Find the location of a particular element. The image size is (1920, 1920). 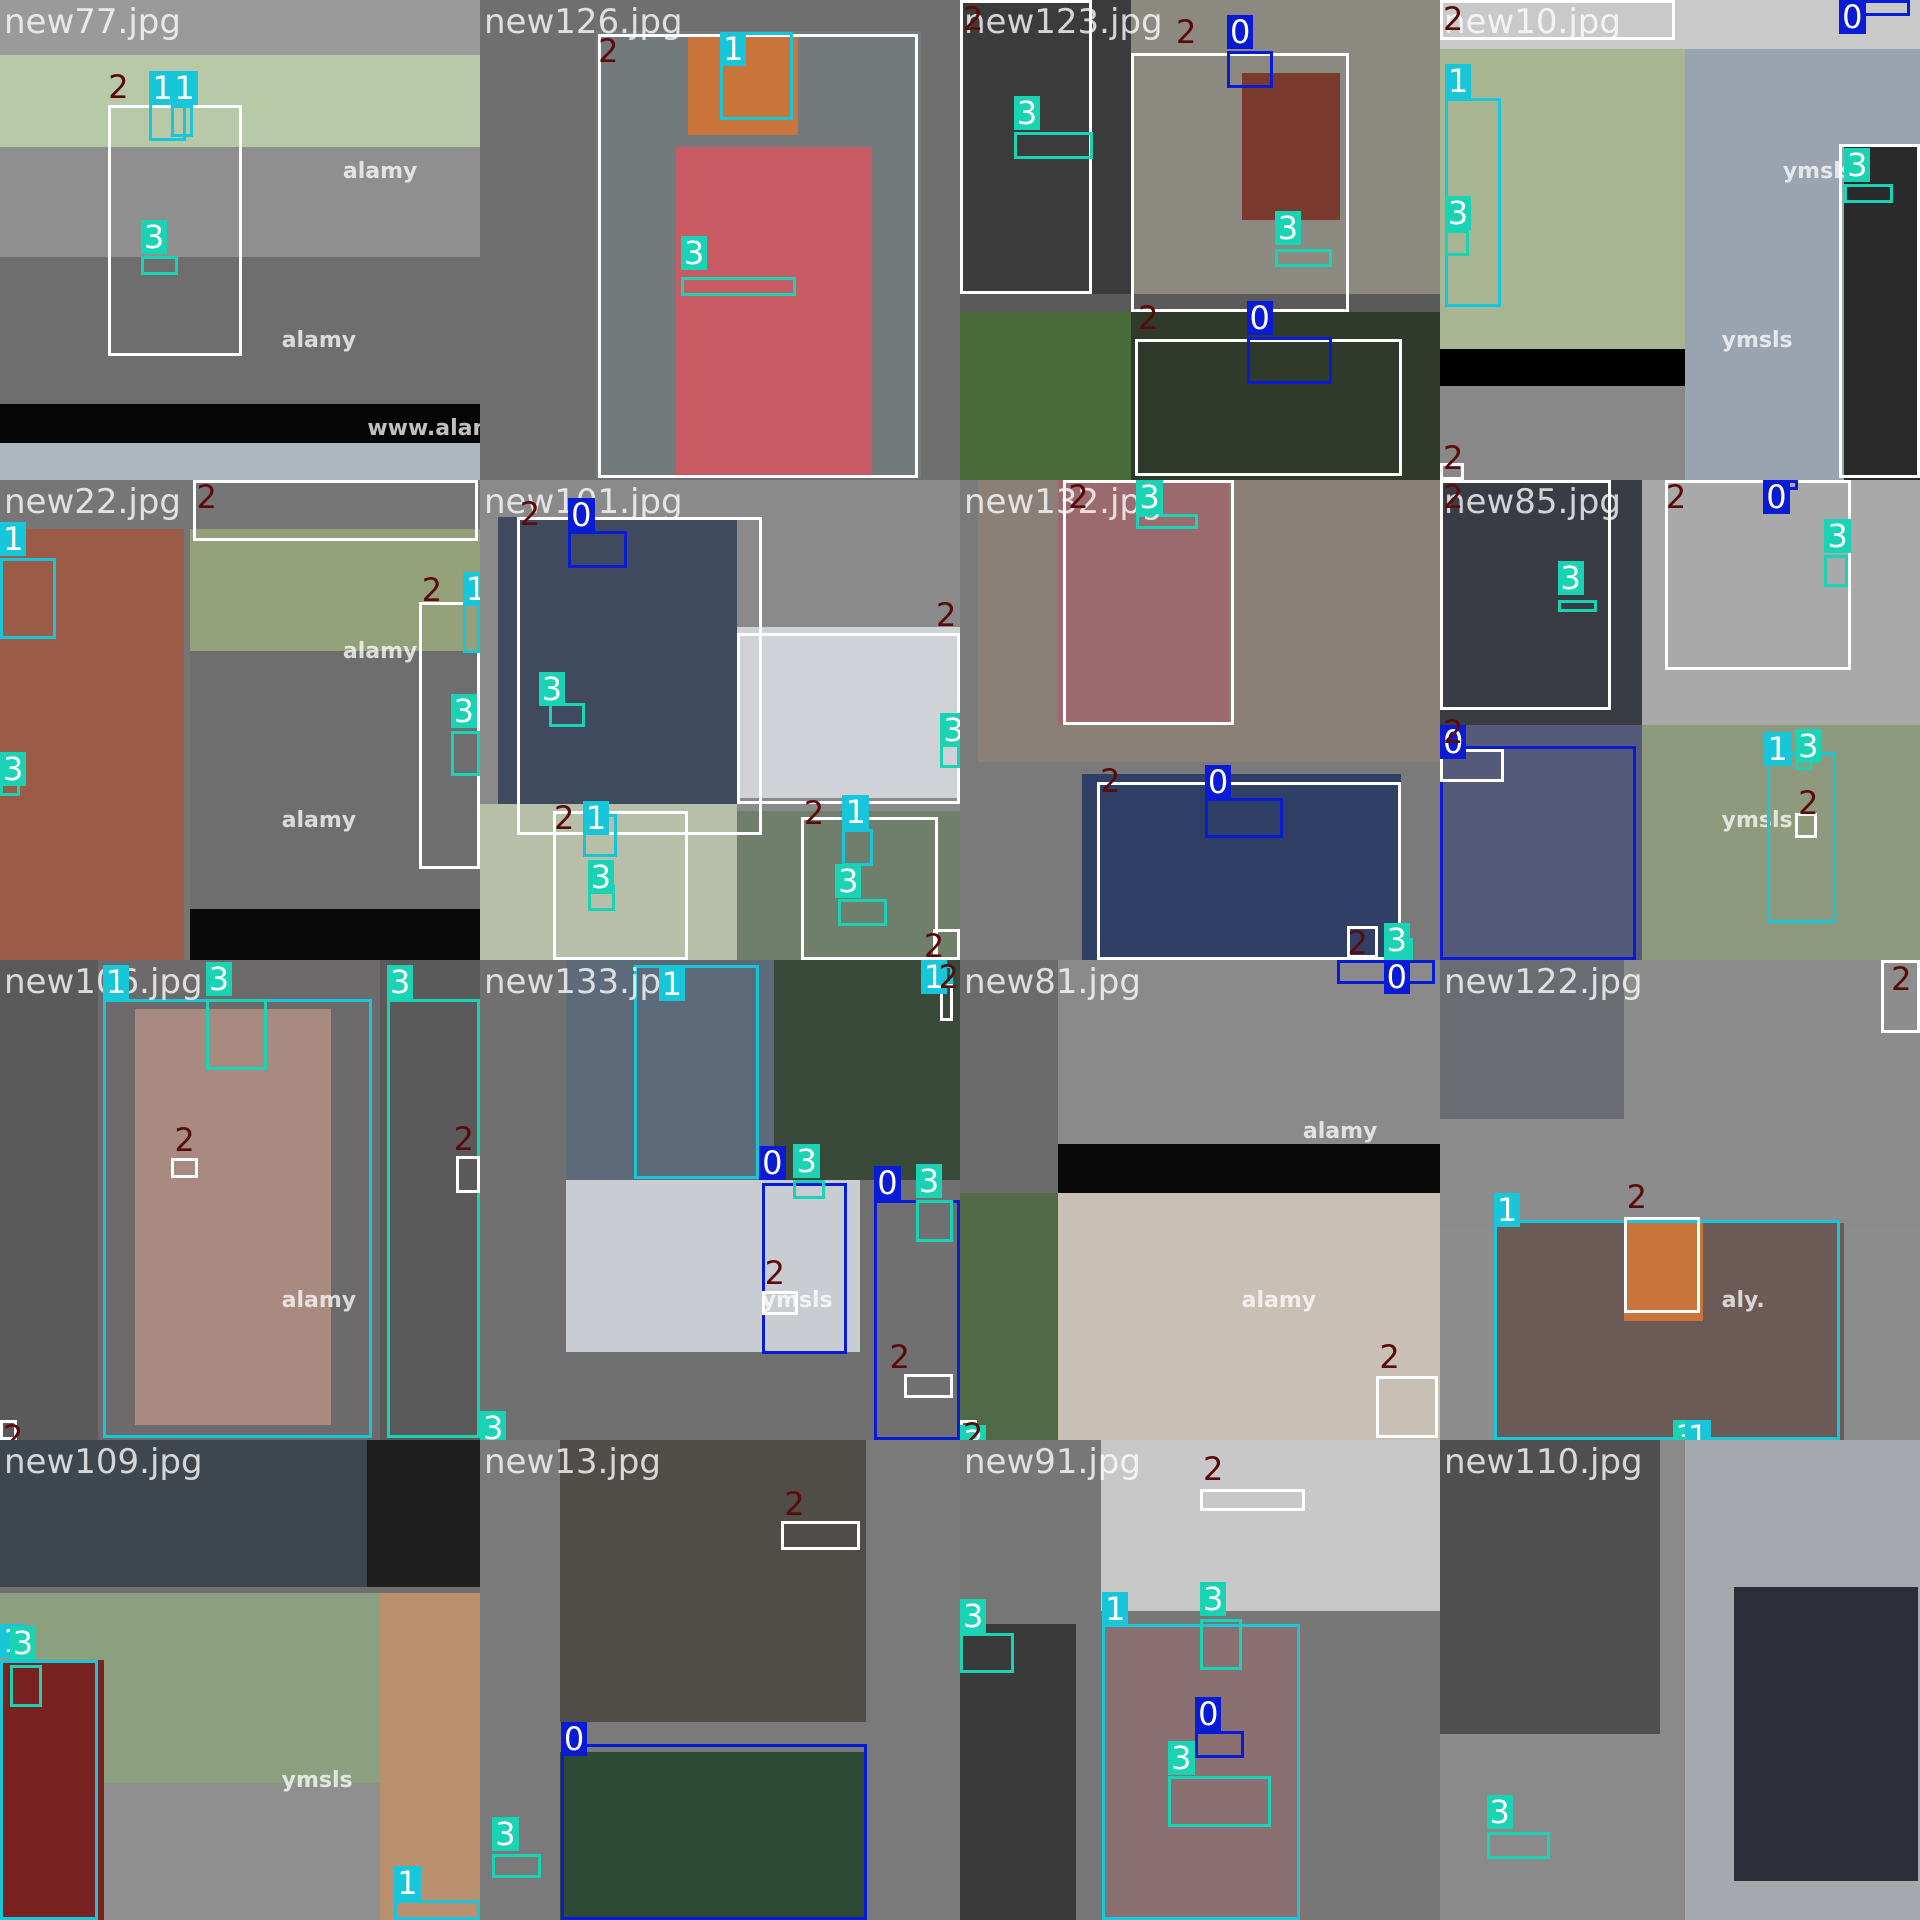

mosaic-tile: new133.jpg ymsls 3 1 1 2 0 3 2 0 3 2 is located at coordinates (720, 1200).